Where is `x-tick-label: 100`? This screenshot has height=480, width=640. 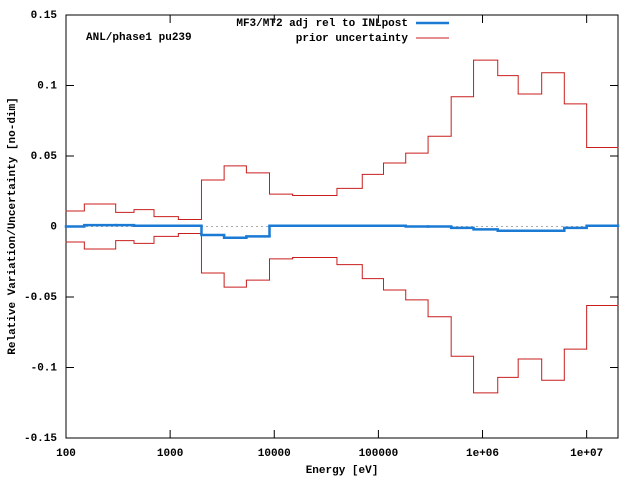
x-tick-label: 100 is located at coordinates (66, 454).